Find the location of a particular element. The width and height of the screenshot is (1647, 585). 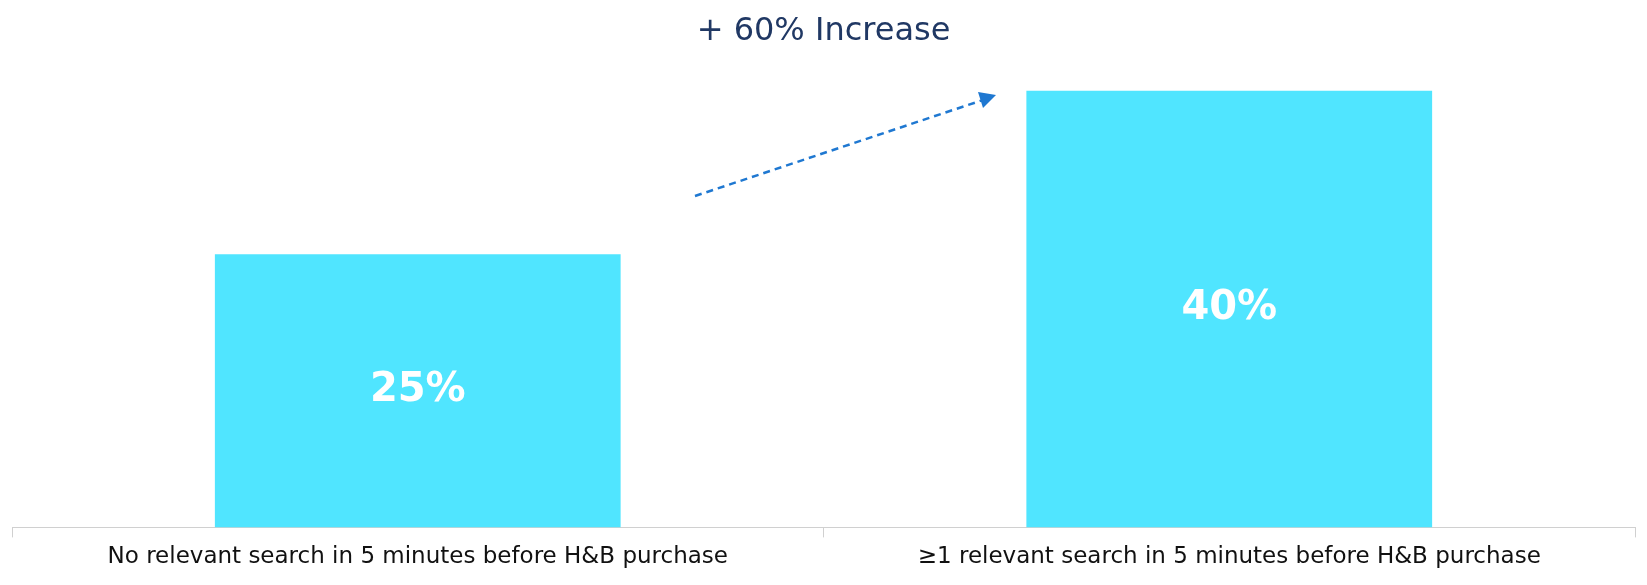

x-tick-label: No relevant search in 5 minutes before H&B purchase is located at coordinates (417, 555).